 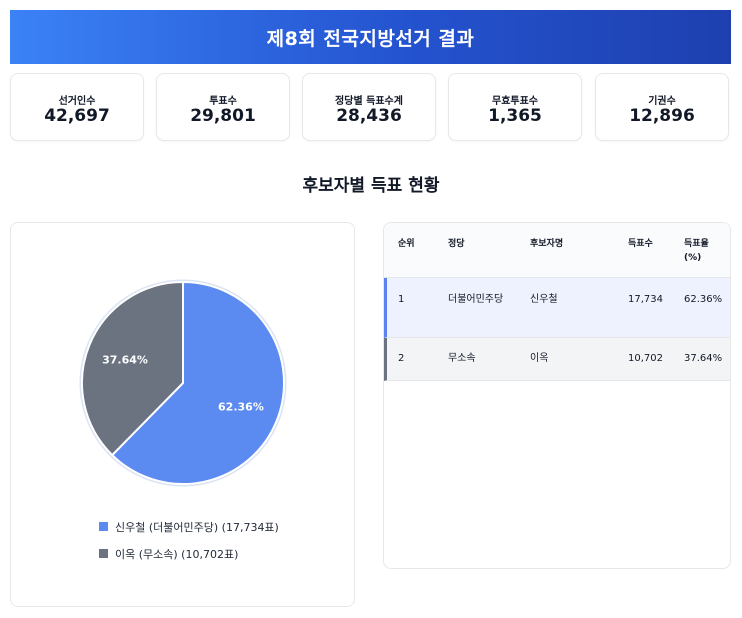 I want to click on cell-party: 무소속, so click(x=462, y=358).